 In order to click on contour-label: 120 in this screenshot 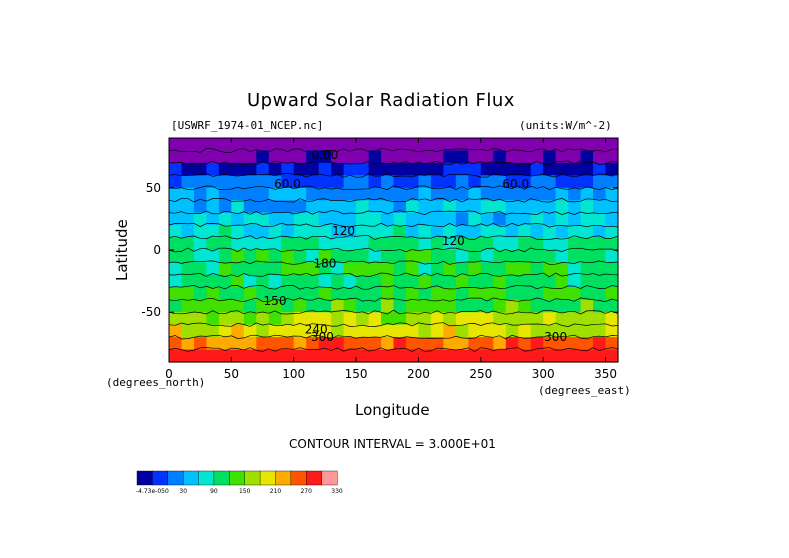, I will do `click(343, 231)`.